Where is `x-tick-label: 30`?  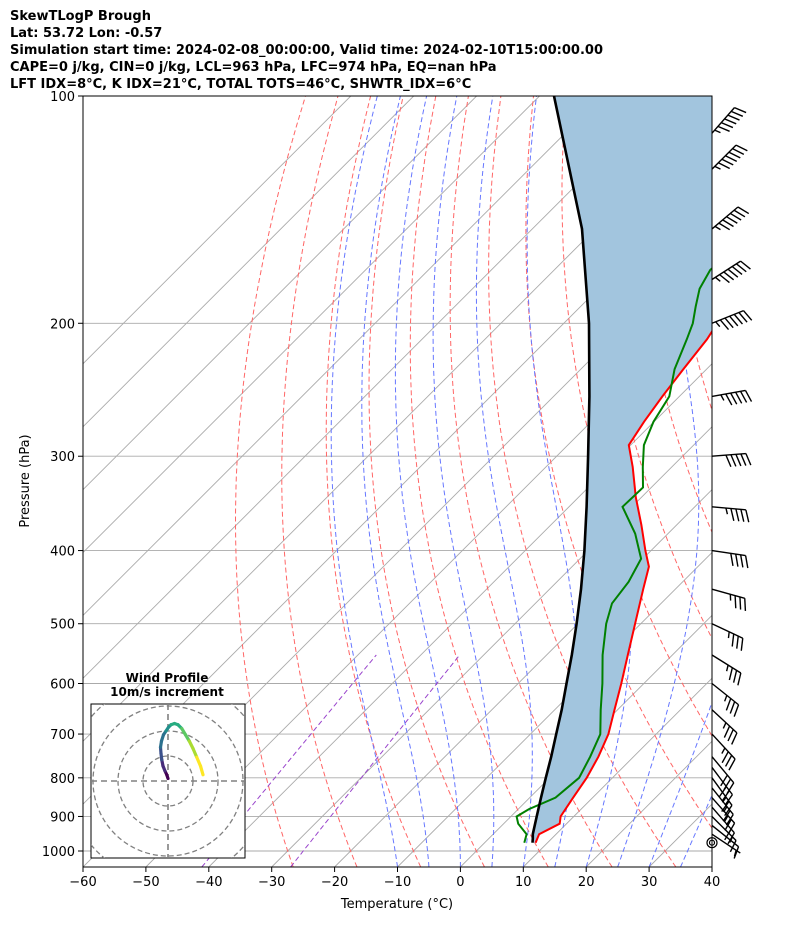
x-tick-label: 30 is located at coordinates (649, 882).